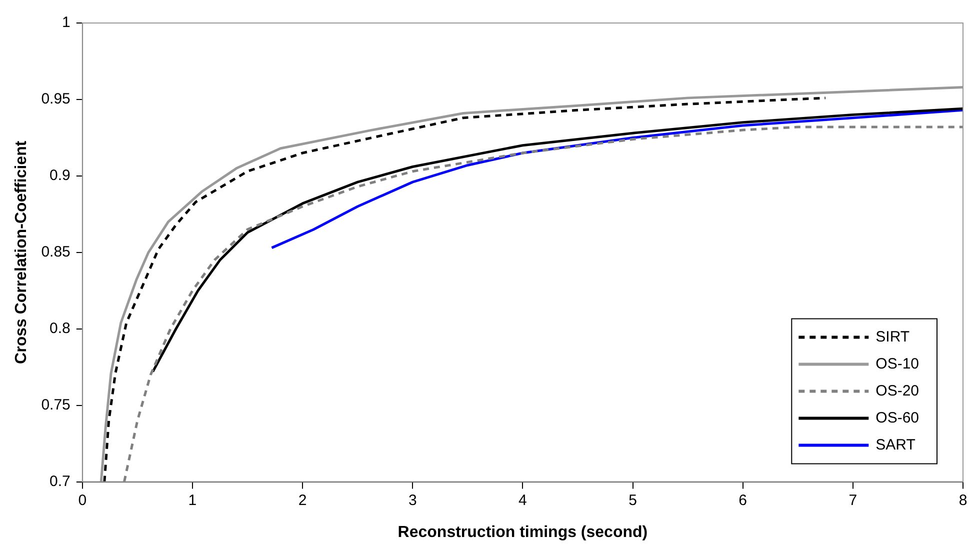 The width and height of the screenshot is (979, 554). What do you see at coordinates (893, 337) in the screenshot?
I see `legend-label: SIRT` at bounding box center [893, 337].